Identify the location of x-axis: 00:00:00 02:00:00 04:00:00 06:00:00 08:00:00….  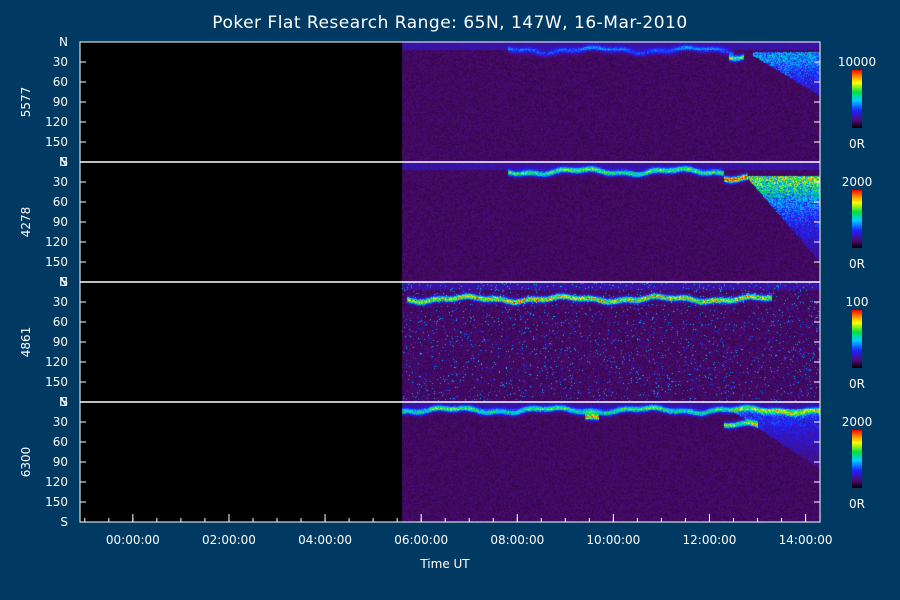
(458, 530).